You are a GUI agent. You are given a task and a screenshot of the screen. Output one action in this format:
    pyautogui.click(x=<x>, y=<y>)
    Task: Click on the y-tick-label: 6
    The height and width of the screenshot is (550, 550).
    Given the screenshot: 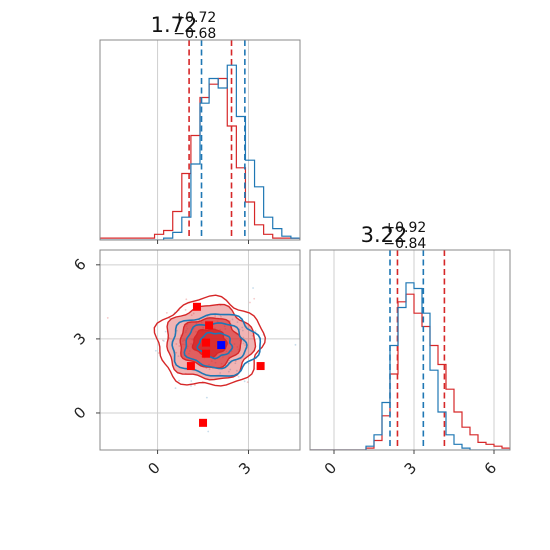 What is the action you would take?
    pyautogui.click(x=79, y=264)
    